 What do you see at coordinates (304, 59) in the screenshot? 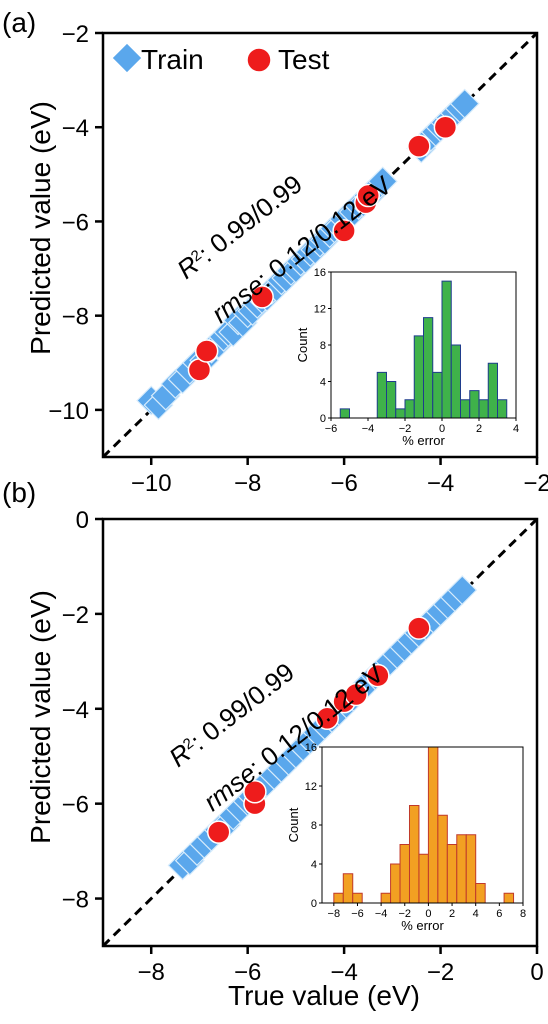
I see `legend-test-label: Test` at bounding box center [304, 59].